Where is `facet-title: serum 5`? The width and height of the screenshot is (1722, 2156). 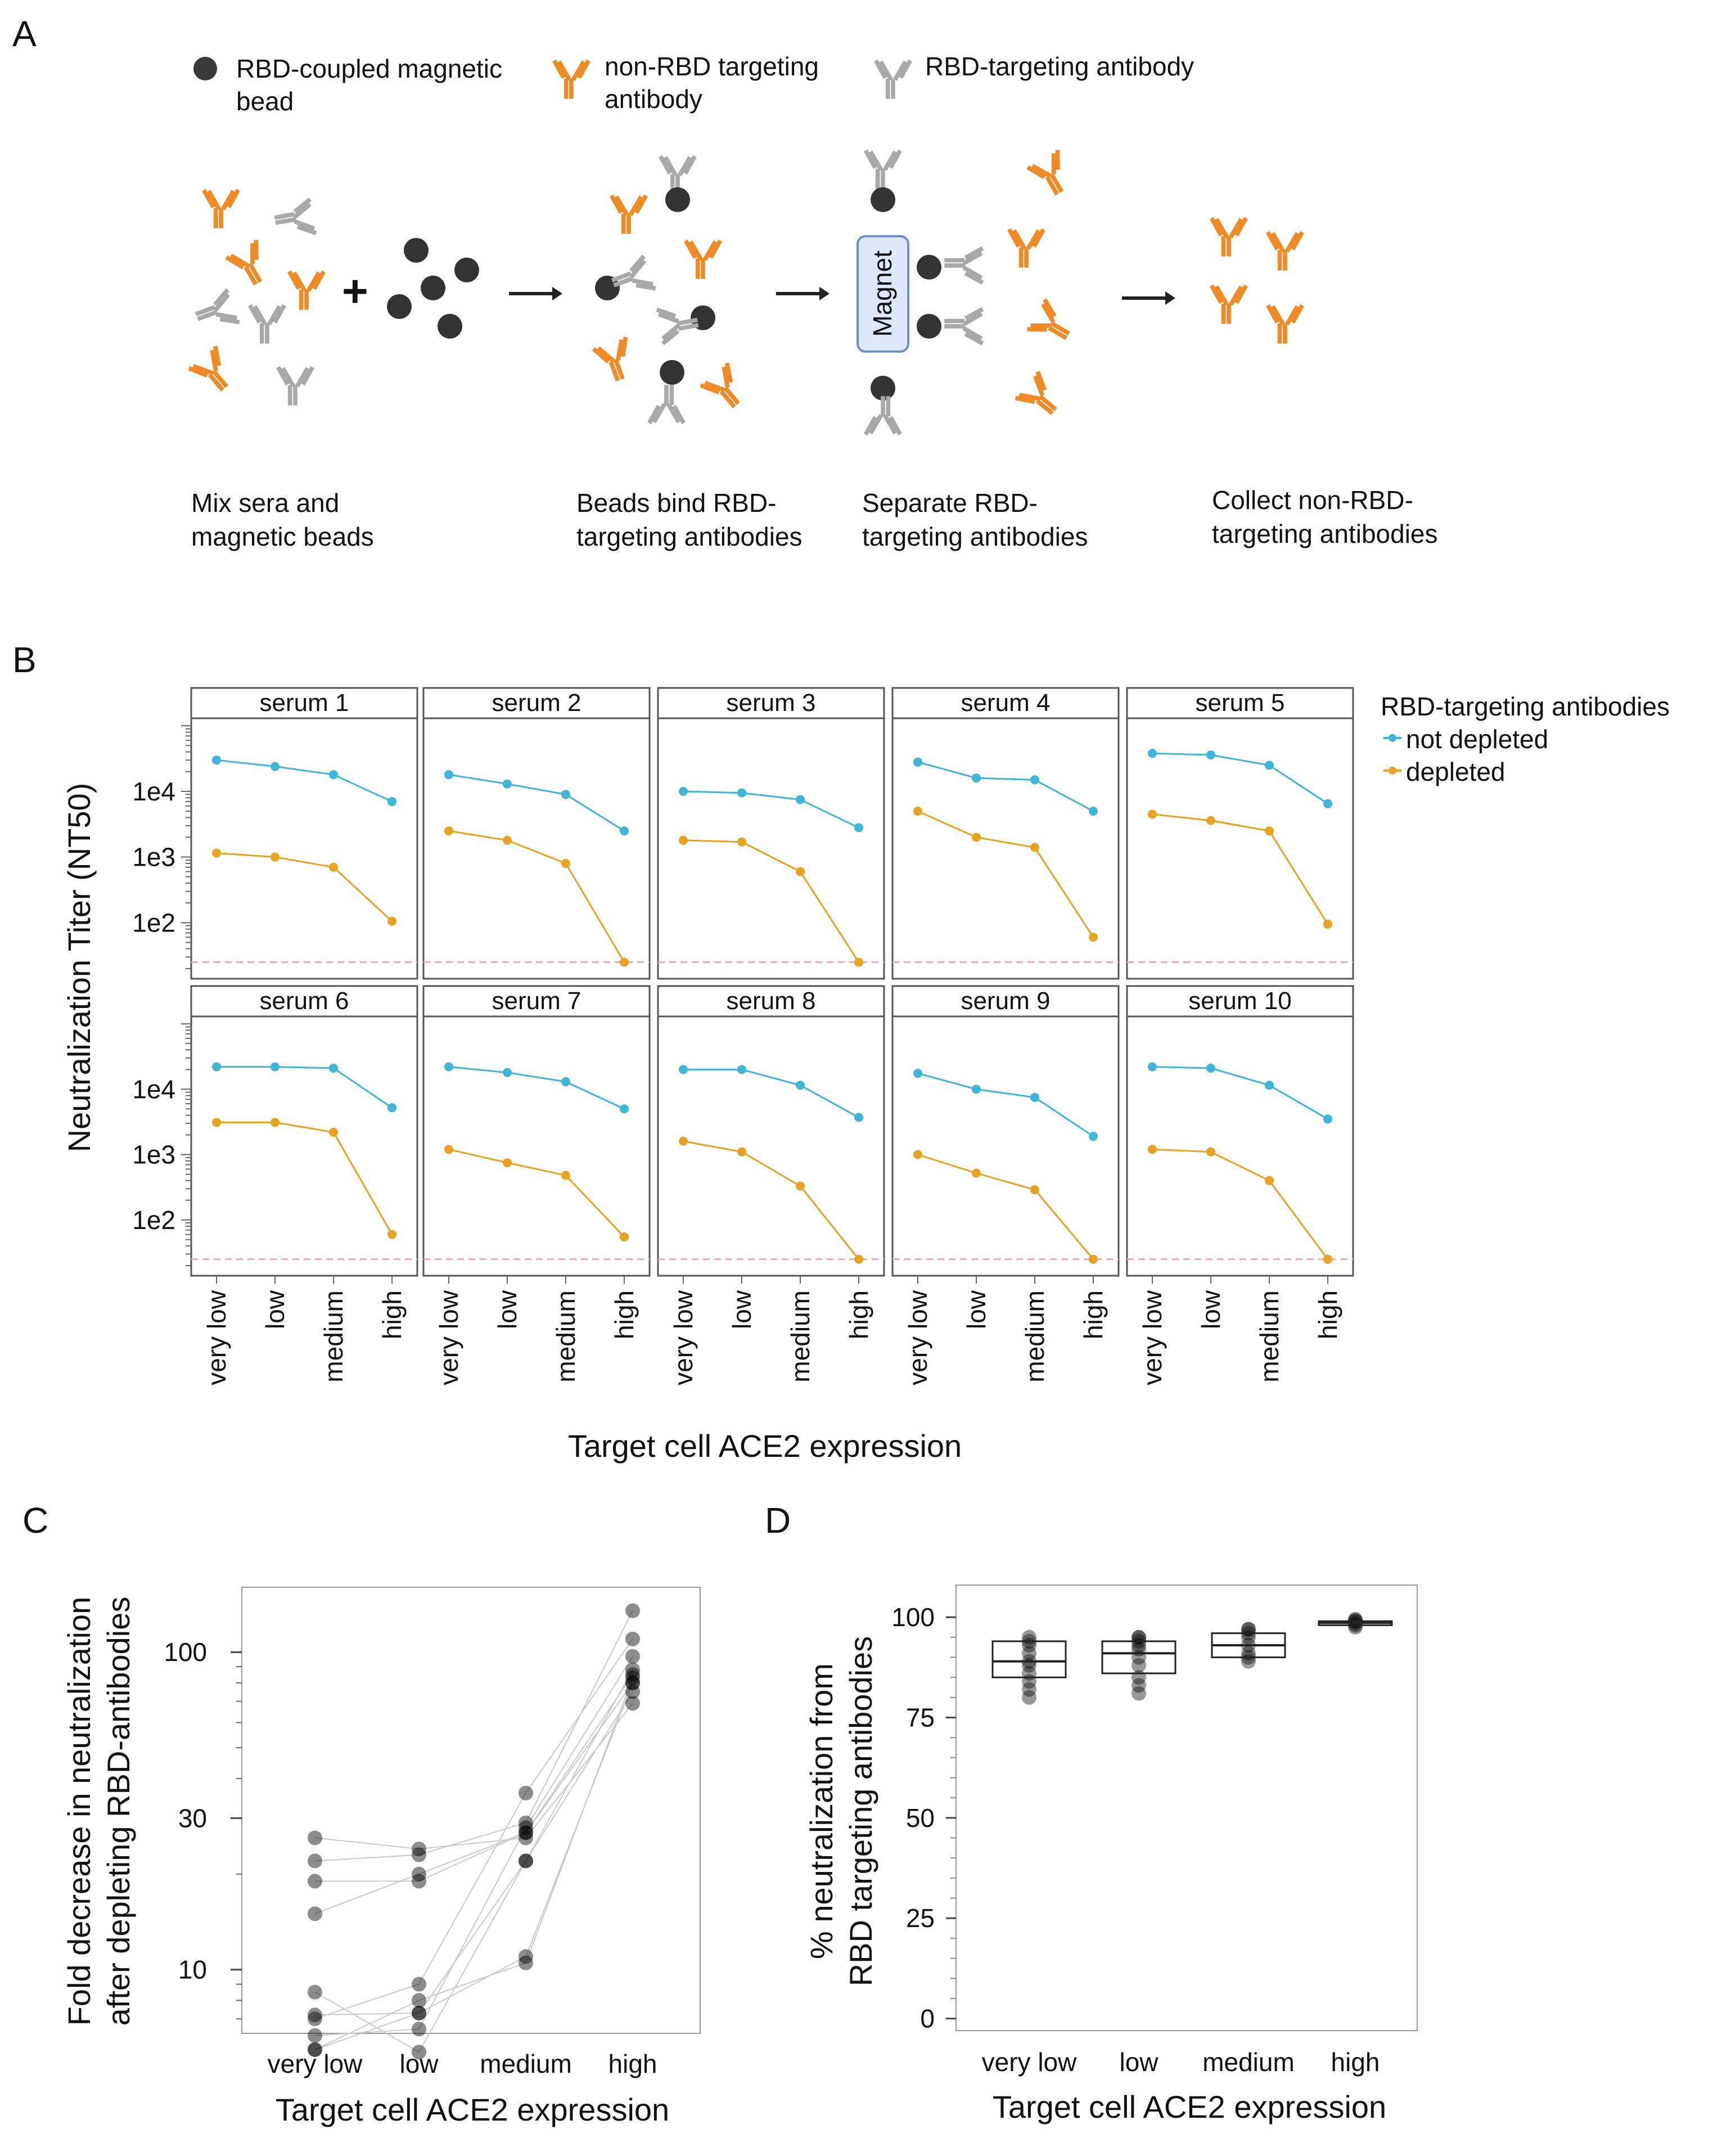 facet-title: serum 5 is located at coordinates (1240, 703).